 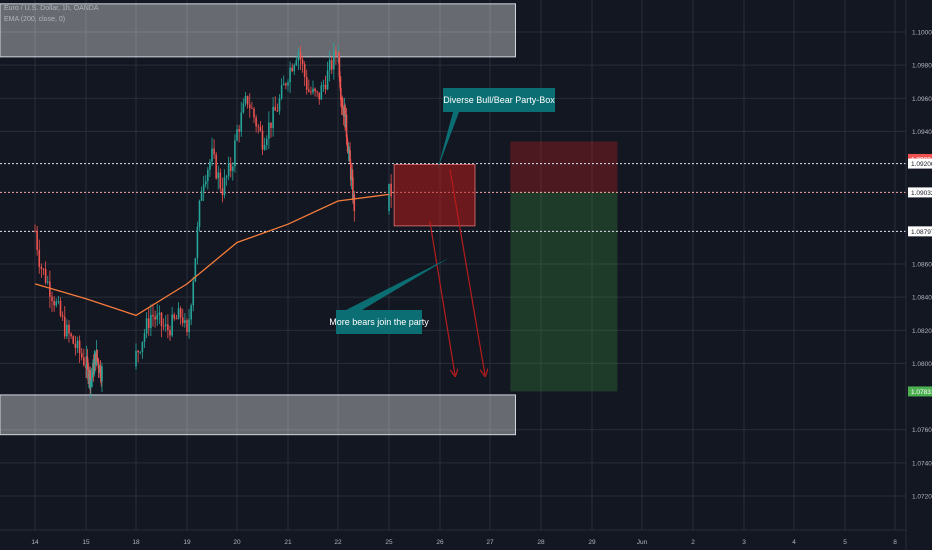 What do you see at coordinates (136, 542) in the screenshot?
I see `x-tick-label: 18` at bounding box center [136, 542].